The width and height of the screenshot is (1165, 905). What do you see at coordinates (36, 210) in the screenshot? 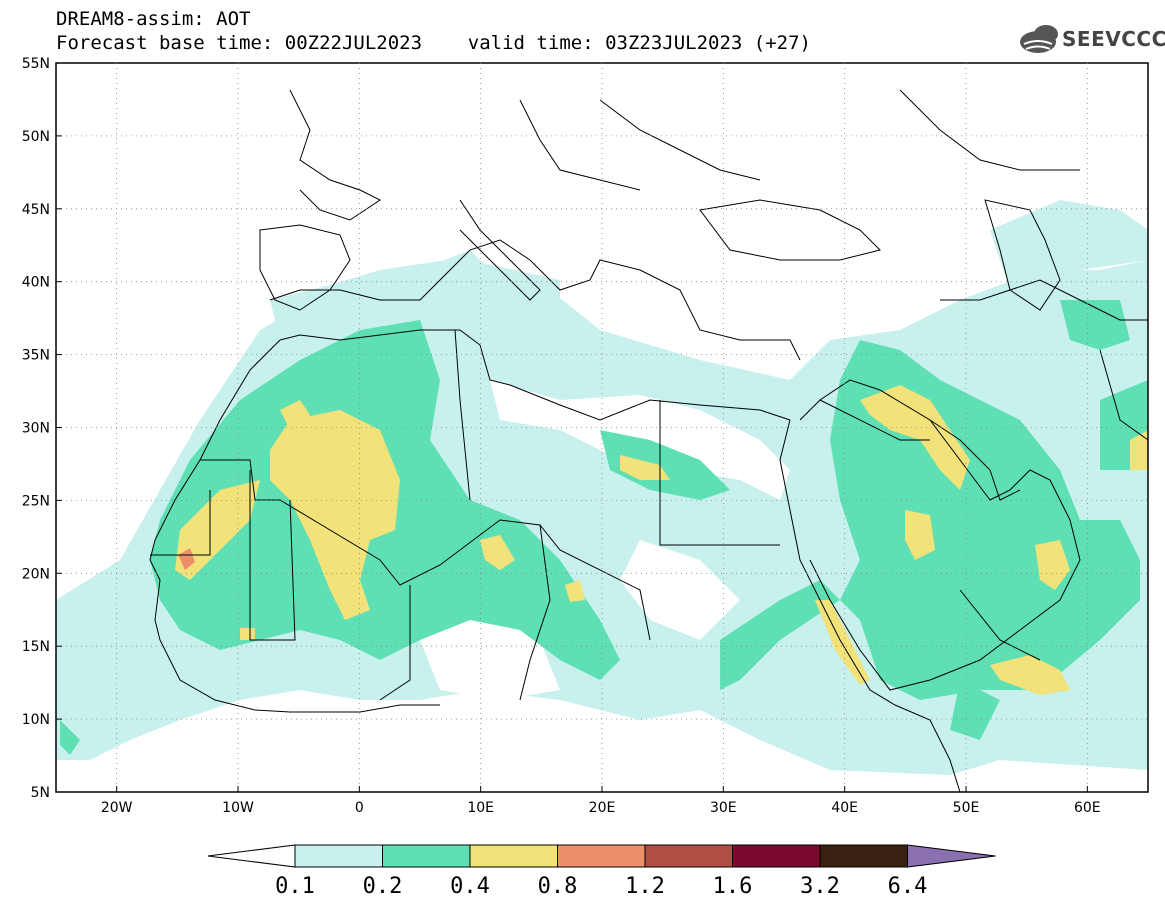
I see `lat-tick-label: 45N` at bounding box center [36, 210].